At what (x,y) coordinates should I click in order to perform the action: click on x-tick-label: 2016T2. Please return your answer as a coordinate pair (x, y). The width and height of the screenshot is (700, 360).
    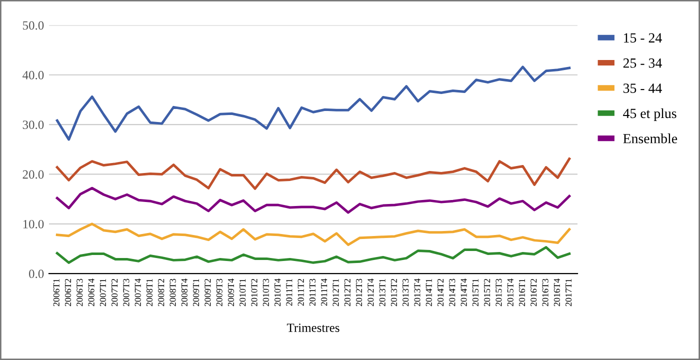
    Looking at the image, I should click on (533, 292).